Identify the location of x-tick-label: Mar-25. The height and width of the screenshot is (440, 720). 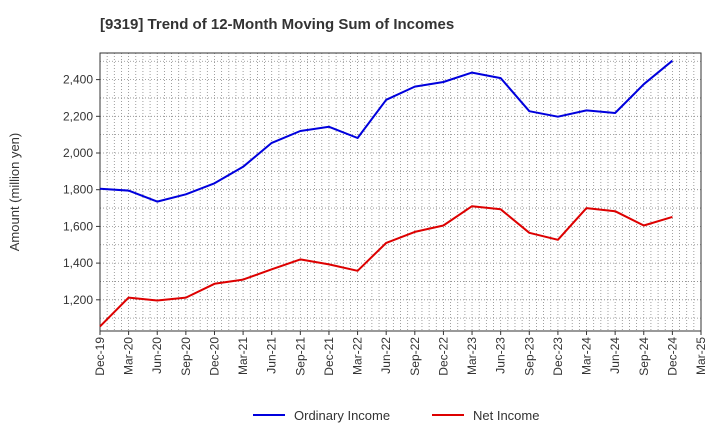
(701, 356).